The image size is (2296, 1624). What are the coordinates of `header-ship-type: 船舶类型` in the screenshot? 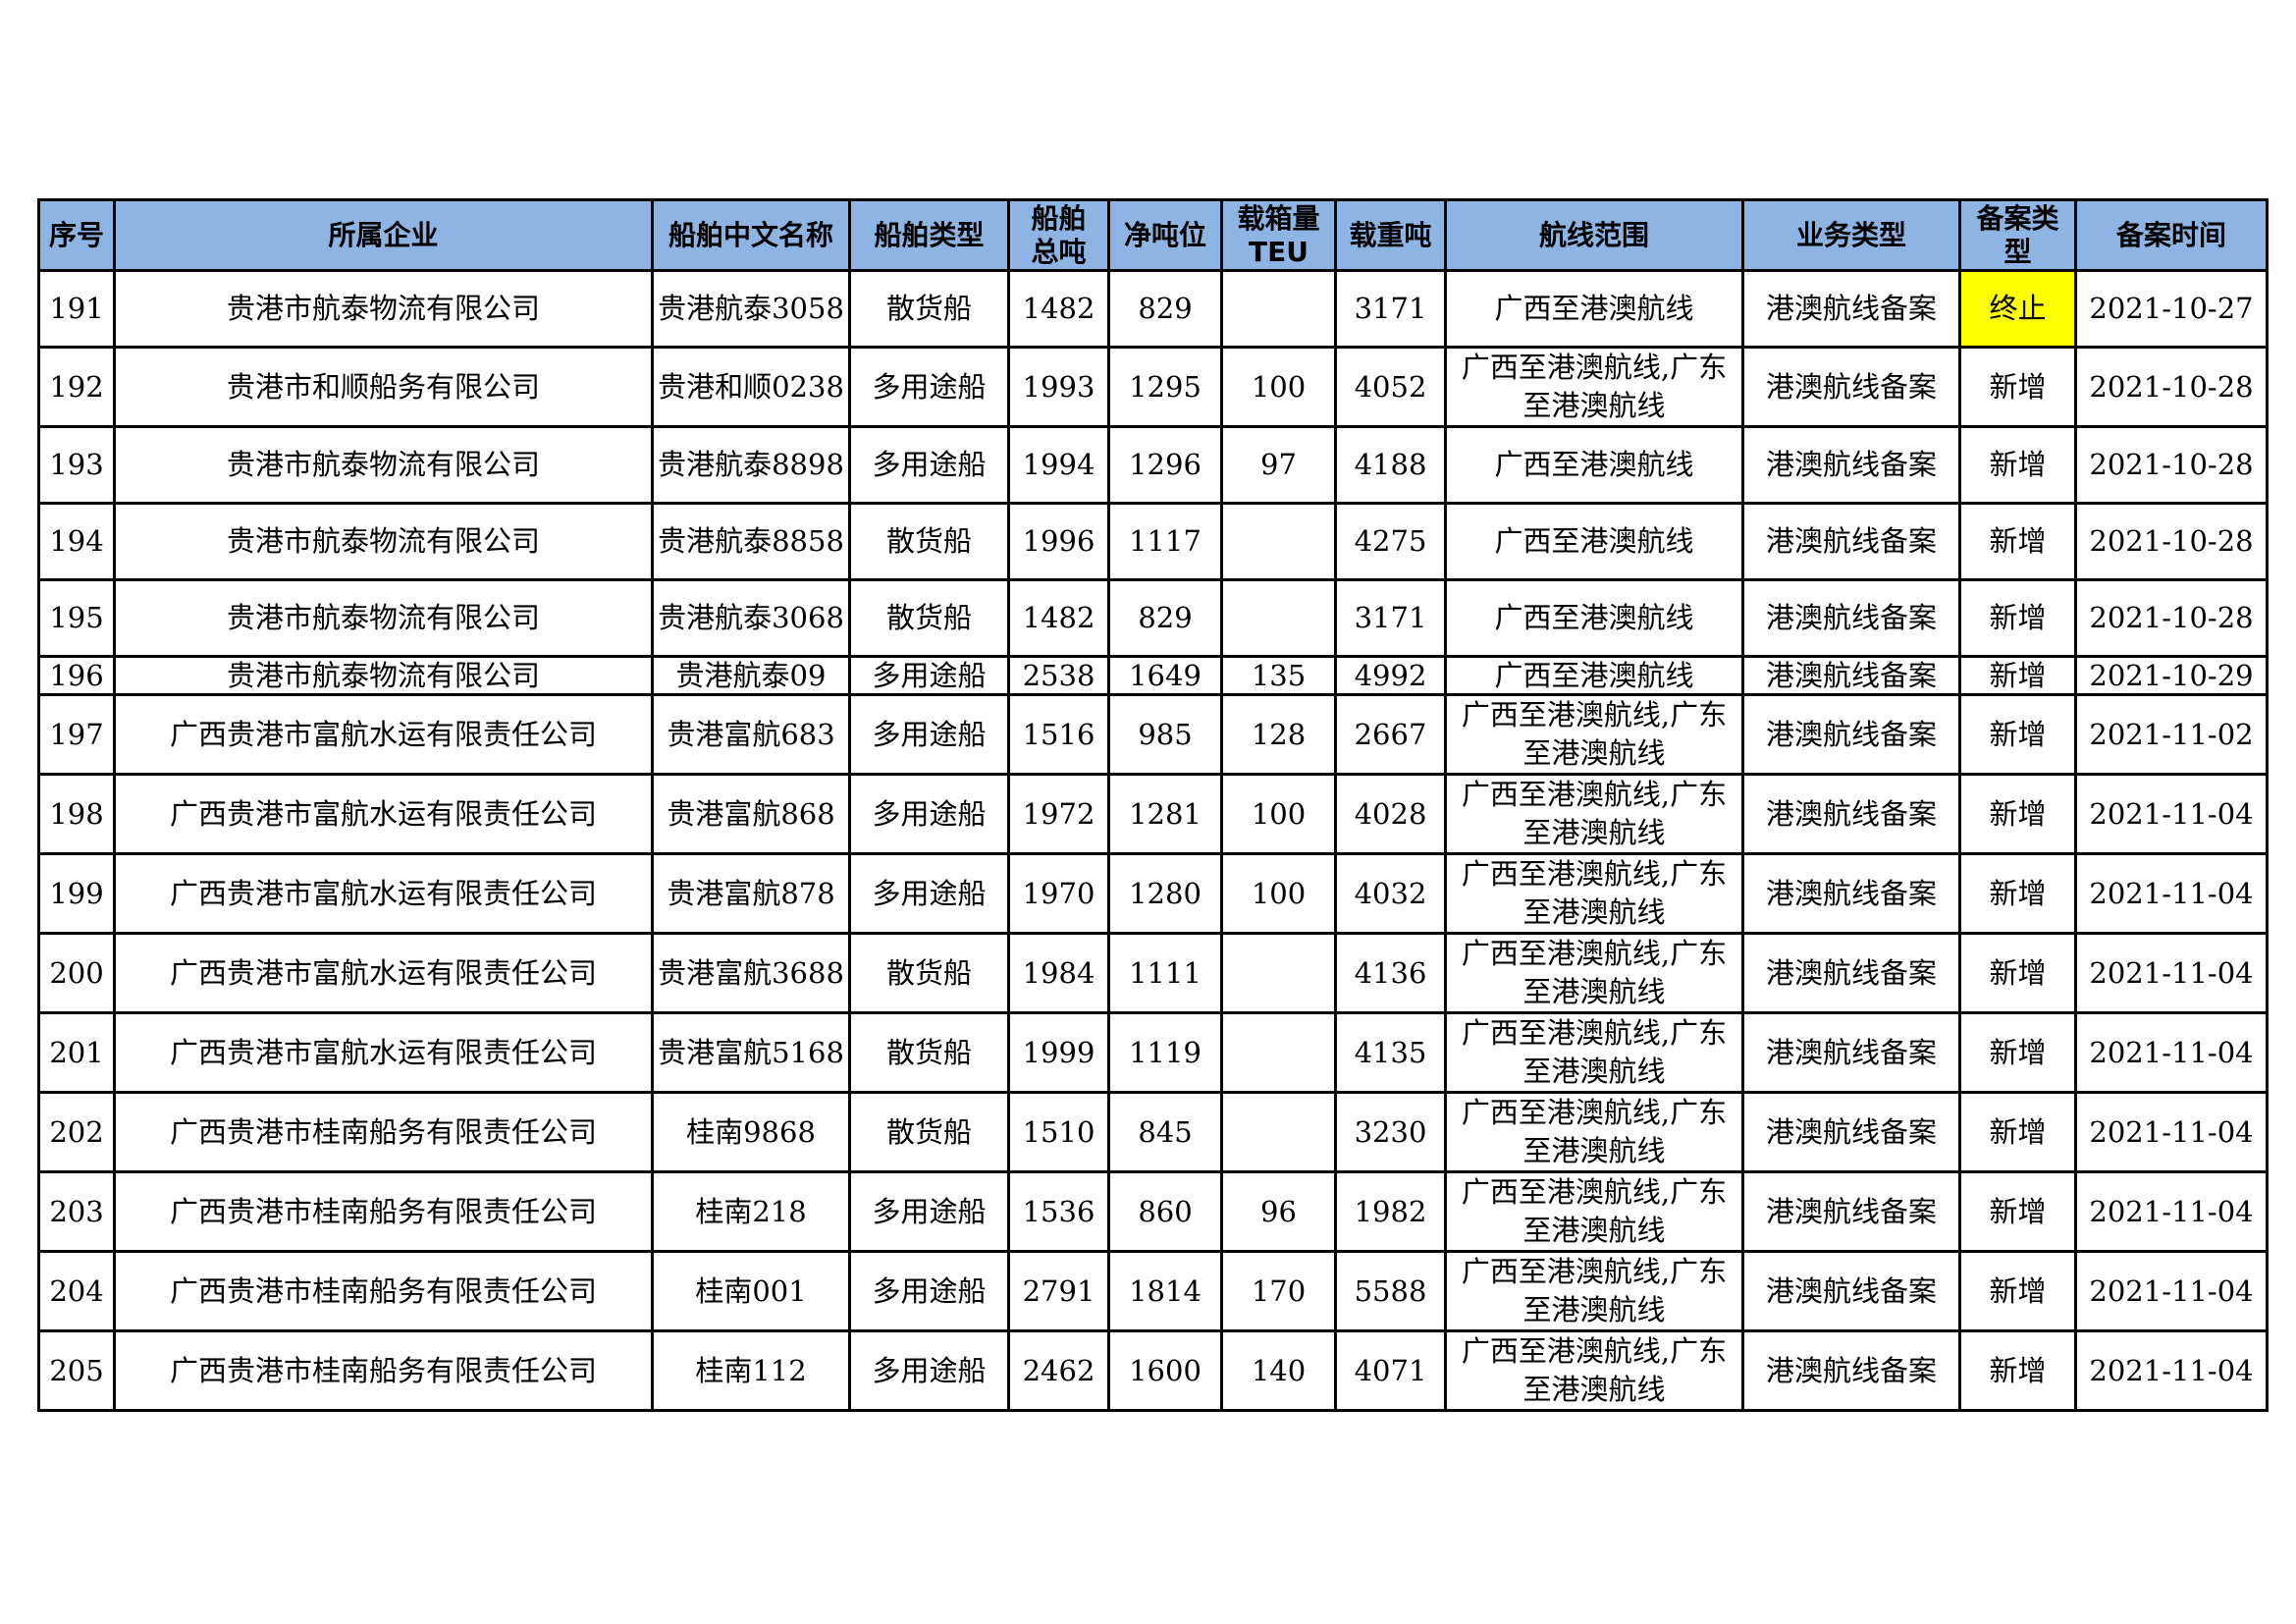 It's located at (929, 235).